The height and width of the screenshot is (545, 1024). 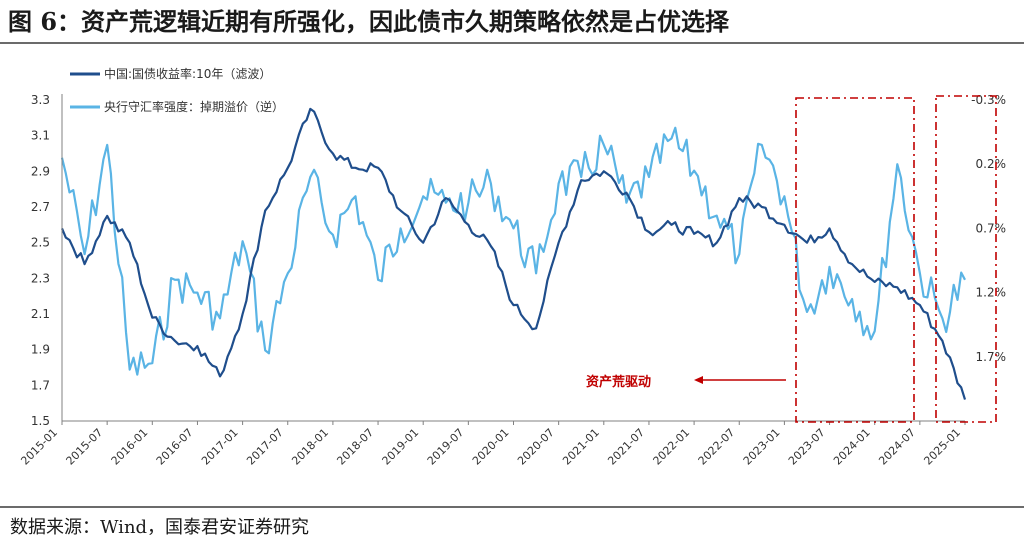 What do you see at coordinates (177, 90) in the screenshot?
I see `legend: 中国:国债收益率:10年（滤波） 央行守汇率强度：掉期溢价（逆）` at bounding box center [177, 90].